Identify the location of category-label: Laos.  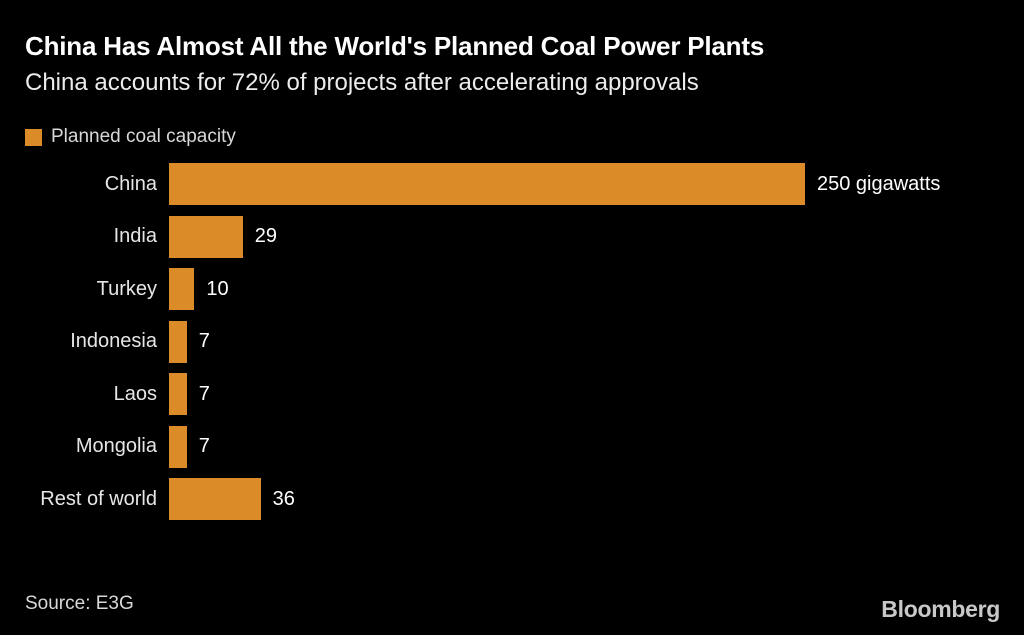
(135, 393).